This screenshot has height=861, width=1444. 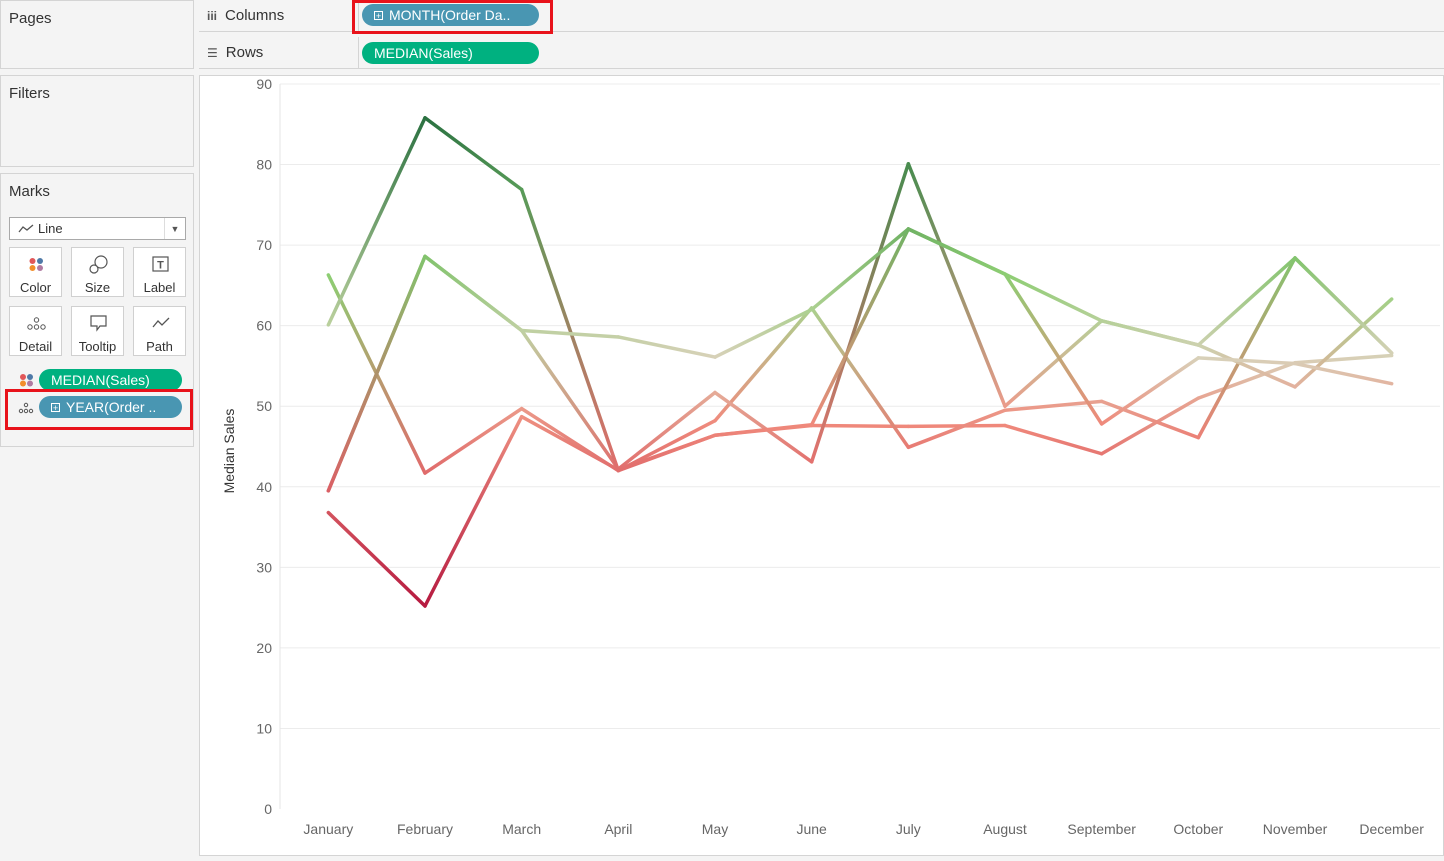 I want to click on size-circles-icon, so click(x=98, y=264).